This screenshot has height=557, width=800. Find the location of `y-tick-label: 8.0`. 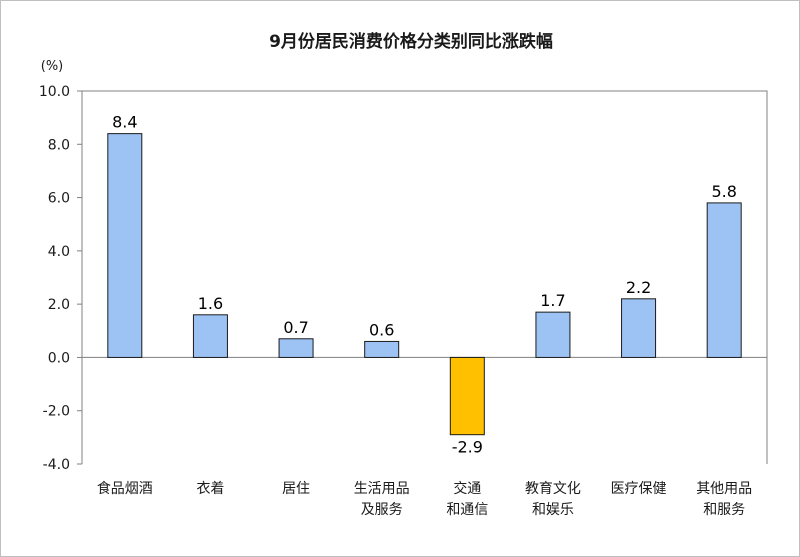

y-tick-label: 8.0 is located at coordinates (59, 145).